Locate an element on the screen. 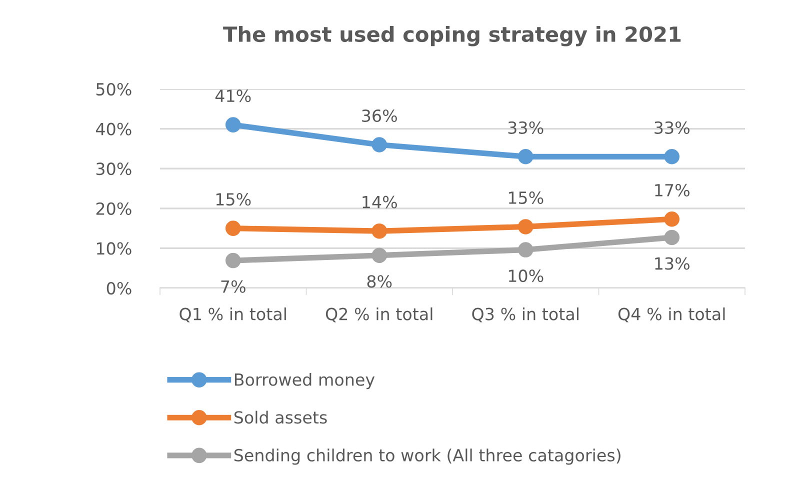 Image resolution: width=801 pixels, height=494 pixels. data-label: 17% is located at coordinates (672, 190).